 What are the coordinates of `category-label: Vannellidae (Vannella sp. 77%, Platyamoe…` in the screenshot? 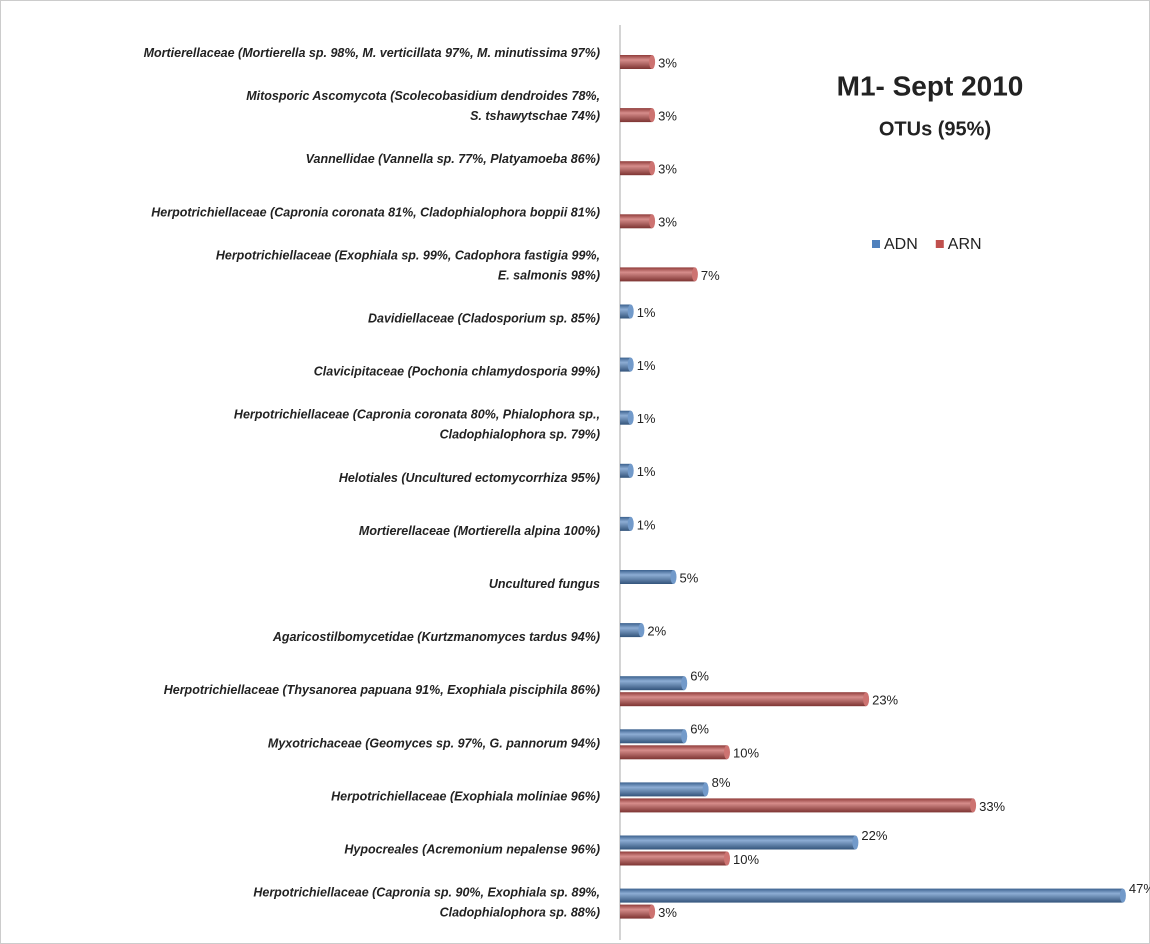 It's located at (453, 159).